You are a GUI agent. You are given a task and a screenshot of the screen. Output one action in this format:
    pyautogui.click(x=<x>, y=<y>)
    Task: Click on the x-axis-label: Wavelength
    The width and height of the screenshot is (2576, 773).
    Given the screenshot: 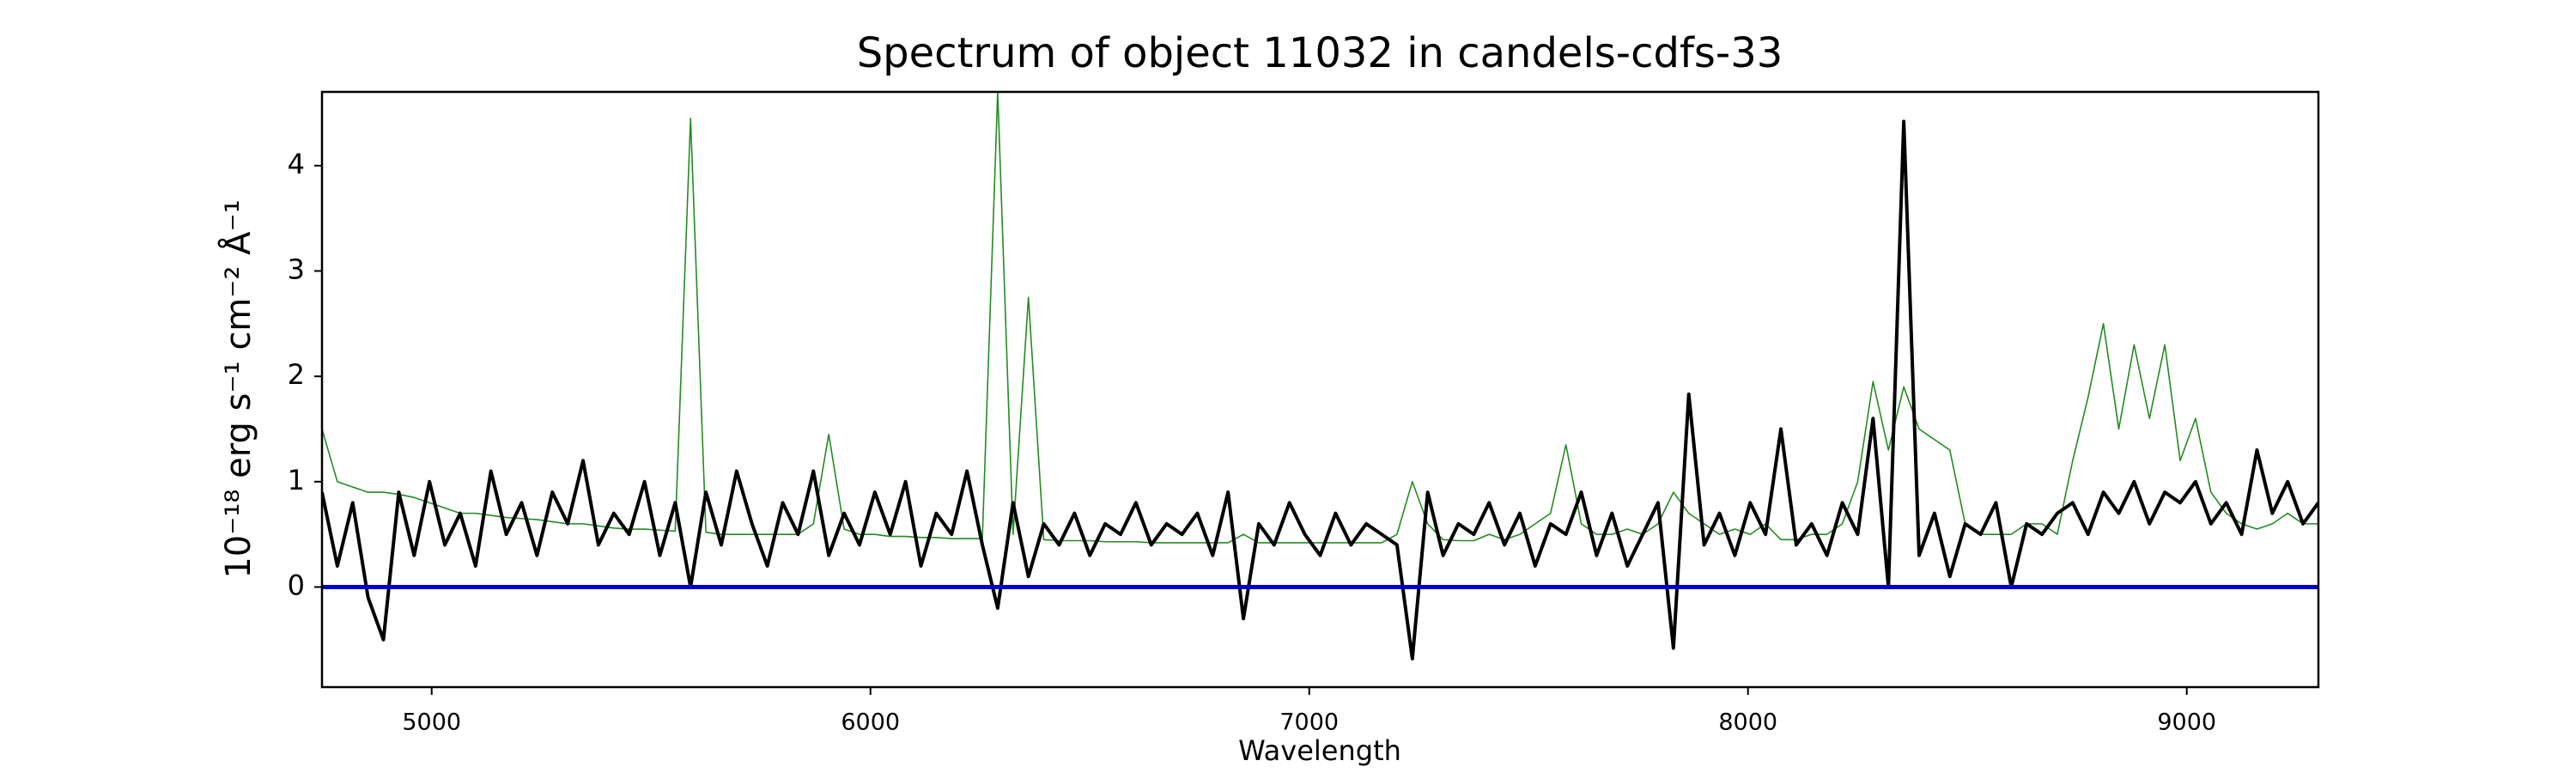 What is the action you would take?
    pyautogui.click(x=1319, y=750)
    